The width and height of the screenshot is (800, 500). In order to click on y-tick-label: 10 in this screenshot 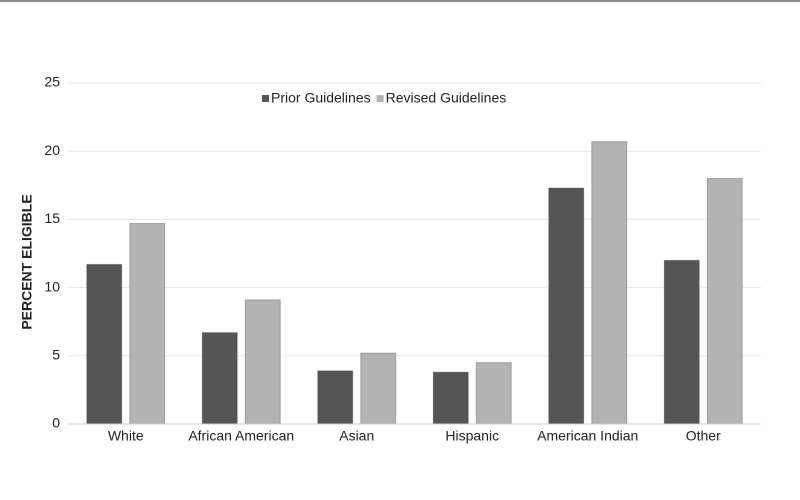, I will do `click(52, 286)`.